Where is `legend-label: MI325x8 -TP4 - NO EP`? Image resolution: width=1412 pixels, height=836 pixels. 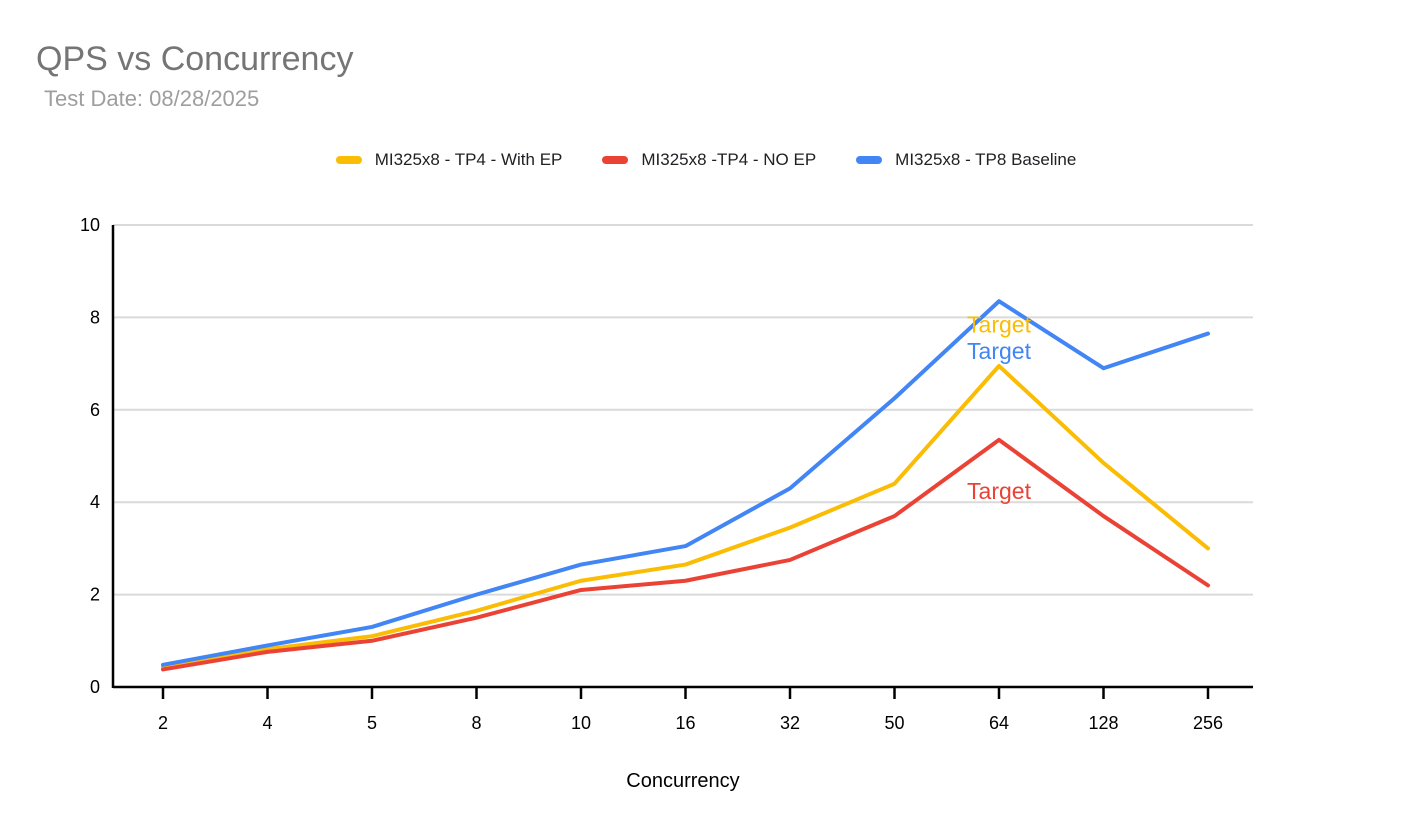 legend-label: MI325x8 -TP4 - NO EP is located at coordinates (729, 159).